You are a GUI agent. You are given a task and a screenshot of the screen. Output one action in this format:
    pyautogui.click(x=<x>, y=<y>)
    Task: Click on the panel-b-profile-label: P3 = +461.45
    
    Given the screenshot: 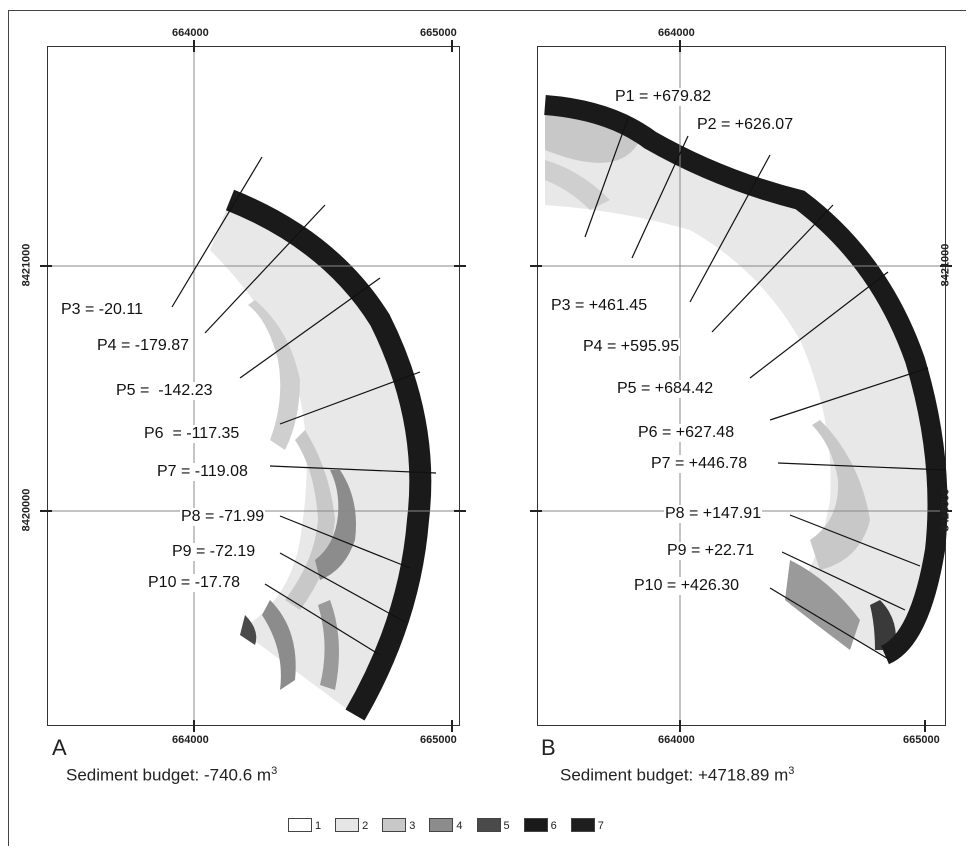 What is the action you would take?
    pyautogui.click(x=599, y=306)
    